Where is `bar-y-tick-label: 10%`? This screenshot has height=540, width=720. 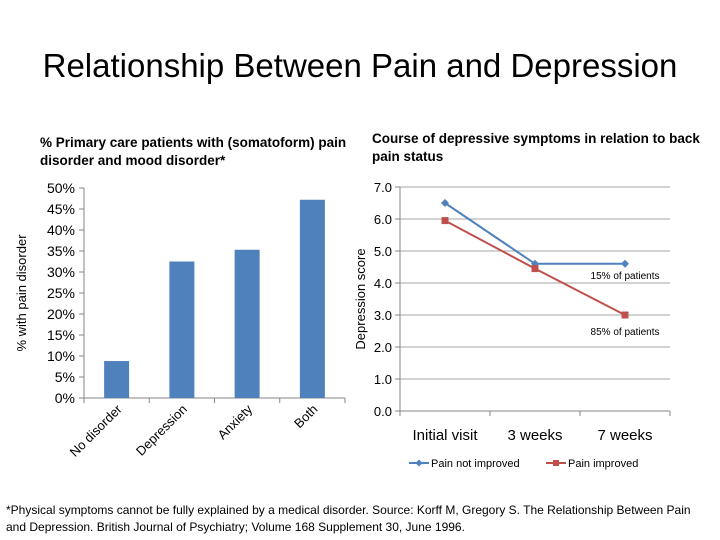
bar-y-tick-label: 10% is located at coordinates (61, 356).